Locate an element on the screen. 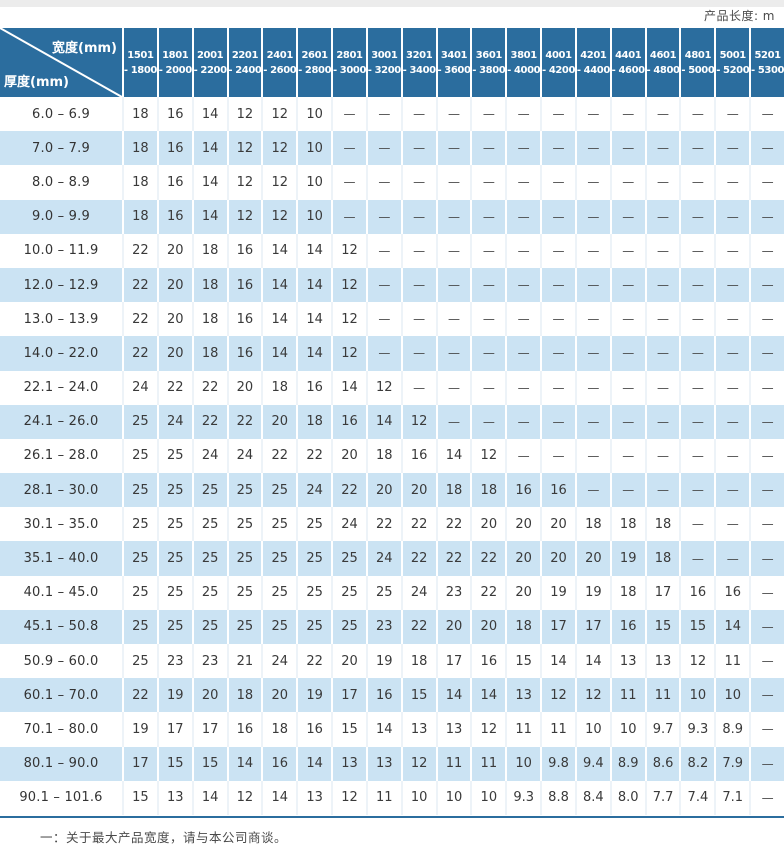 This screenshot has width=784, height=846. row-label: 9.0 – 9.9 is located at coordinates (61, 217).